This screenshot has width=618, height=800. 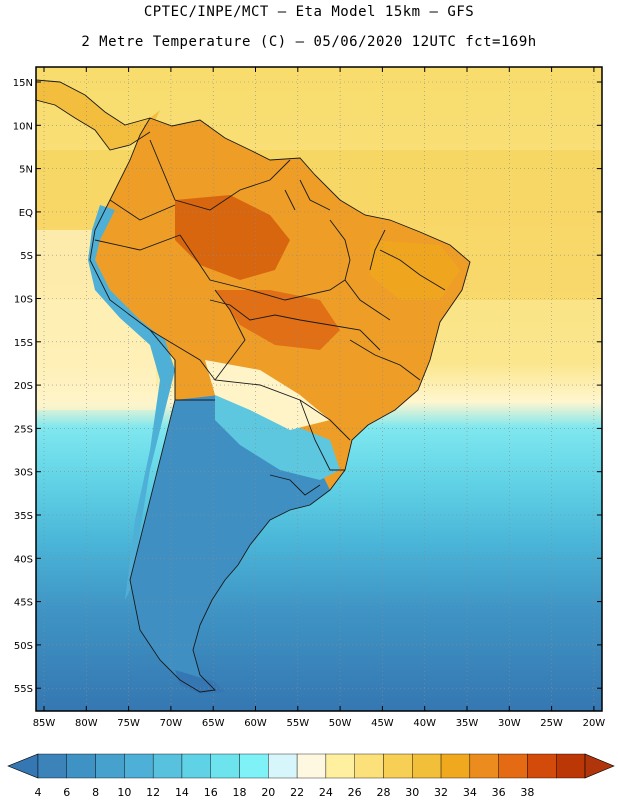 I want to click on colorbar-tick-label: 10, so click(x=124, y=792).